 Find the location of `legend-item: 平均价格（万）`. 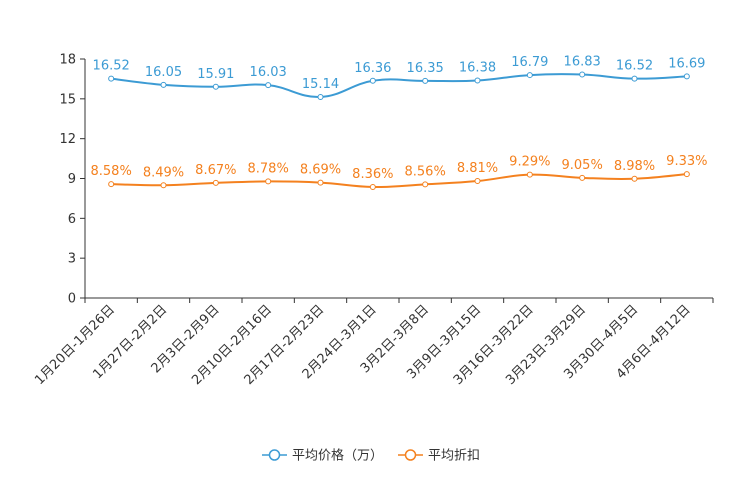

legend-item: 平均价格（万） is located at coordinates (322, 456).